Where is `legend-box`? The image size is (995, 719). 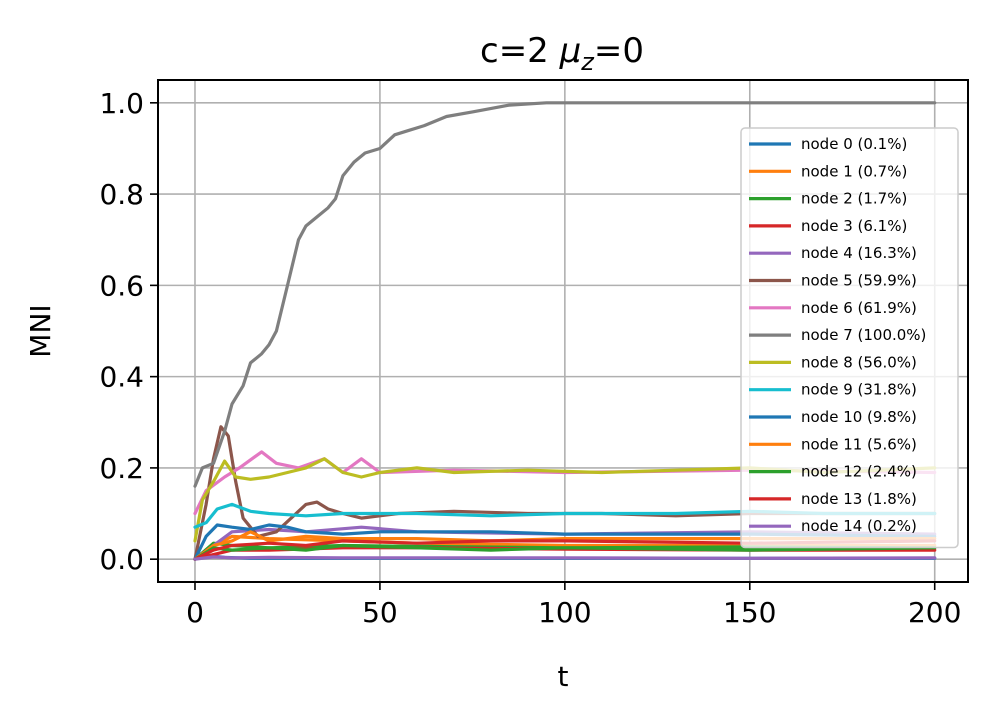 legend-box is located at coordinates (849, 338).